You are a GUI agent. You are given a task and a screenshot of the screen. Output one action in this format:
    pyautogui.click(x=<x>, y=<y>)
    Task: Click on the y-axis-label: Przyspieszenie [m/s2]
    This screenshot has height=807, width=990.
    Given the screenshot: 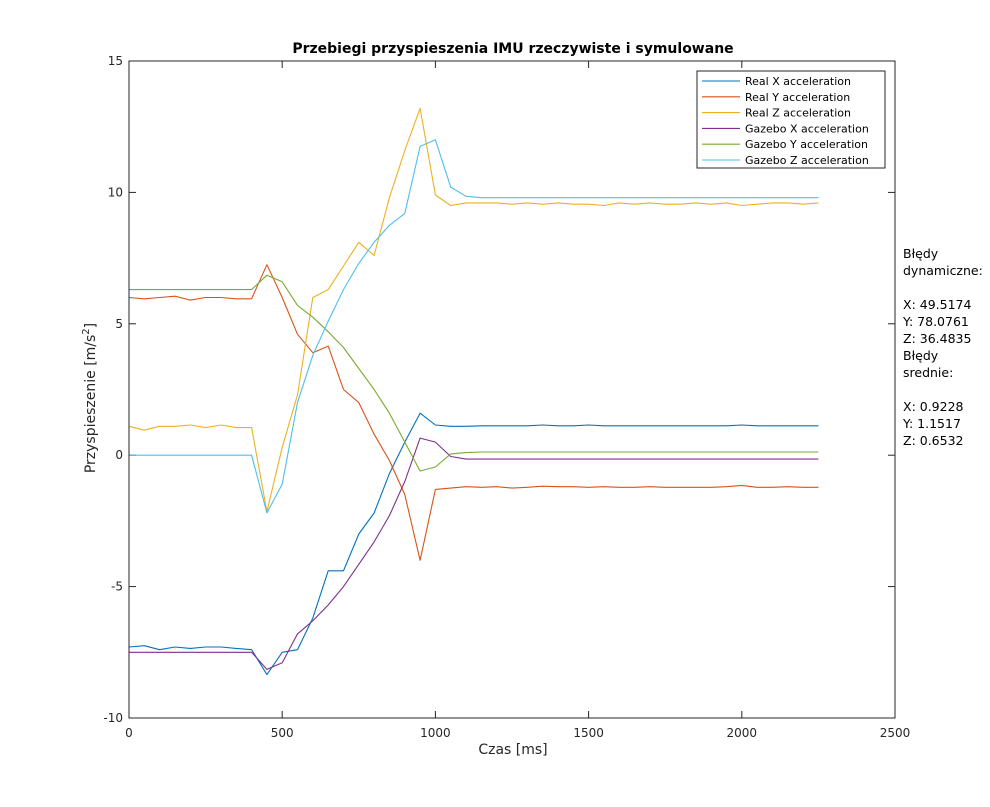 What is the action you would take?
    pyautogui.click(x=90, y=398)
    